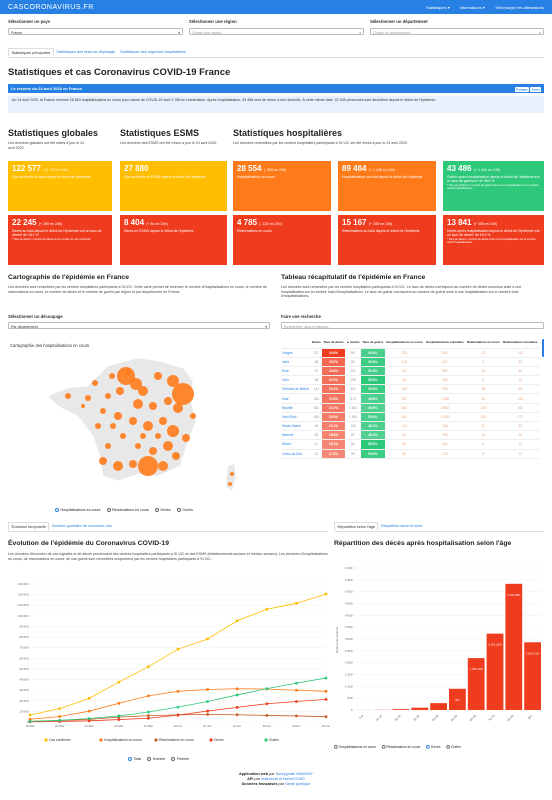 This screenshot has width=552, height=800. I want to click on tab-evolution: Évolution temporelle, so click(29, 526).